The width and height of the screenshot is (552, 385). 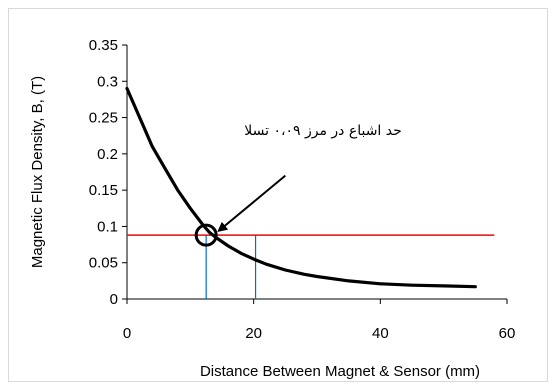 I want to click on y-axis-title: Magnetic Flux Density, B, (T), so click(x=37, y=172).